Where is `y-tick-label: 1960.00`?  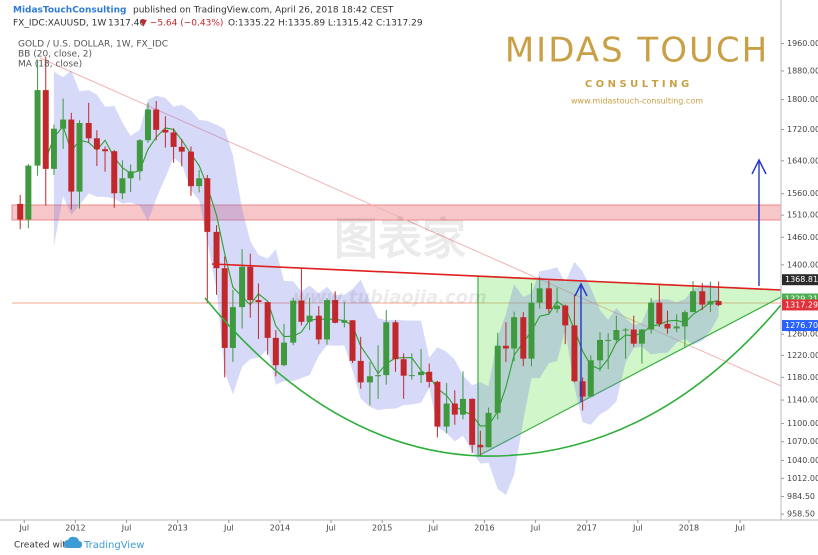
y-tick-label: 1960.00 is located at coordinates (802, 43).